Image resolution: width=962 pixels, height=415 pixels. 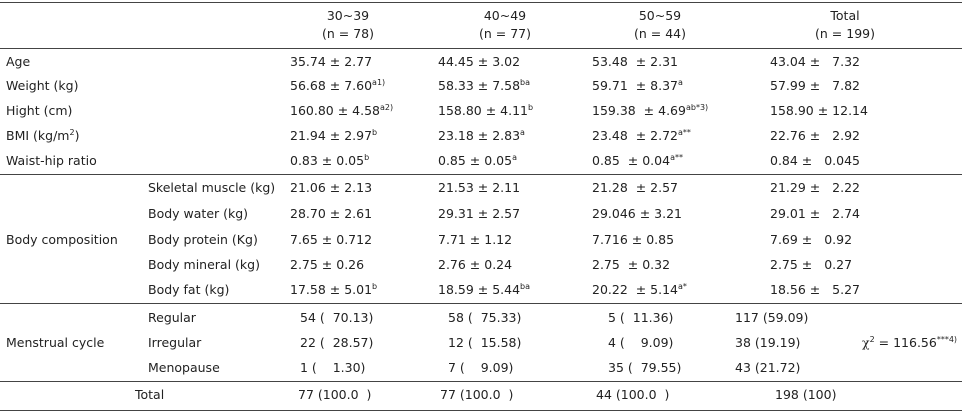 What do you see at coordinates (77, 135) in the screenshot?
I see `label-text: )` at bounding box center [77, 135].